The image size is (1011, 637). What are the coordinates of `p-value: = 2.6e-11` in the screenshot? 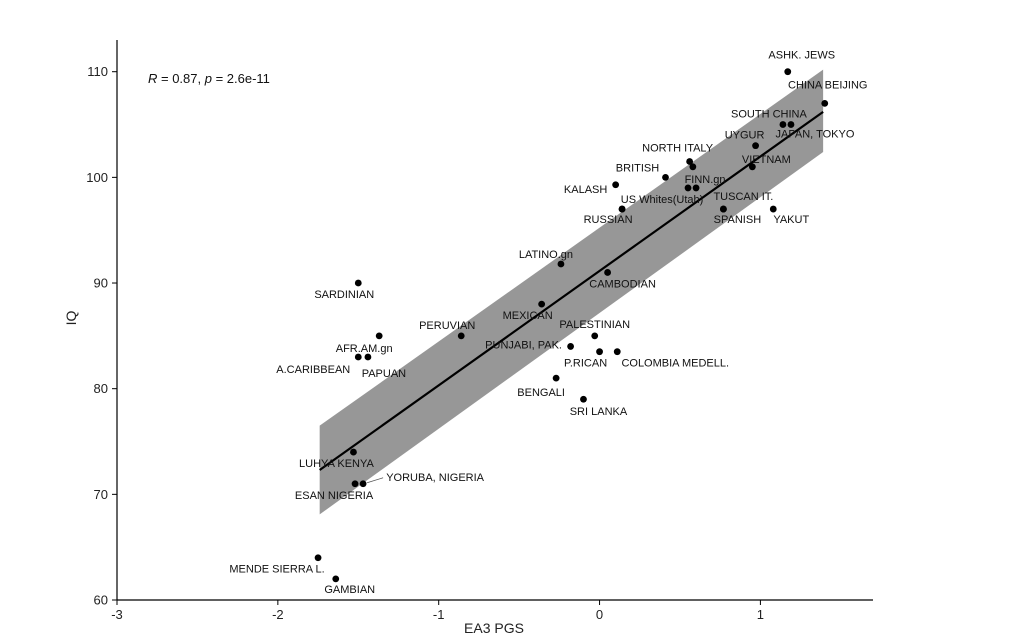 It's located at (241, 78).